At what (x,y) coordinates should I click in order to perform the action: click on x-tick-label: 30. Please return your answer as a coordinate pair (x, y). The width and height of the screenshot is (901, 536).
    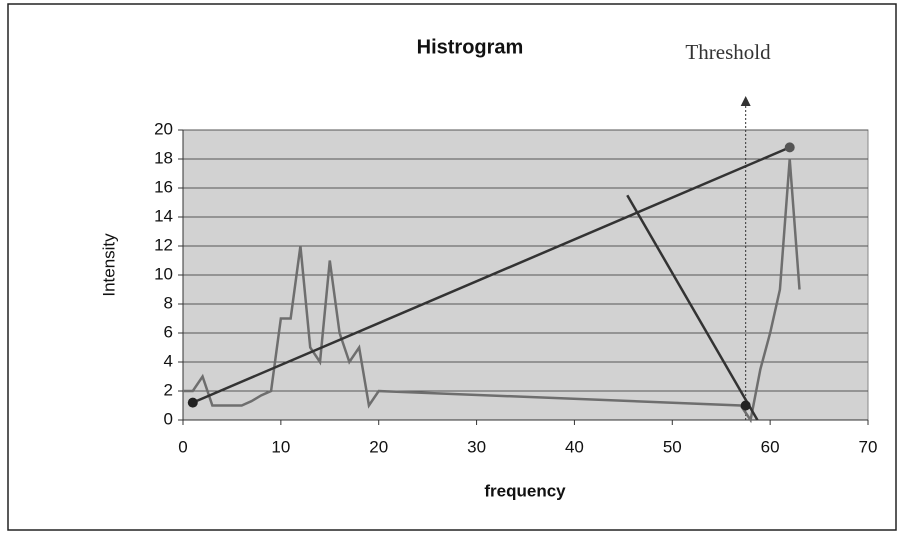
    Looking at the image, I should click on (476, 446).